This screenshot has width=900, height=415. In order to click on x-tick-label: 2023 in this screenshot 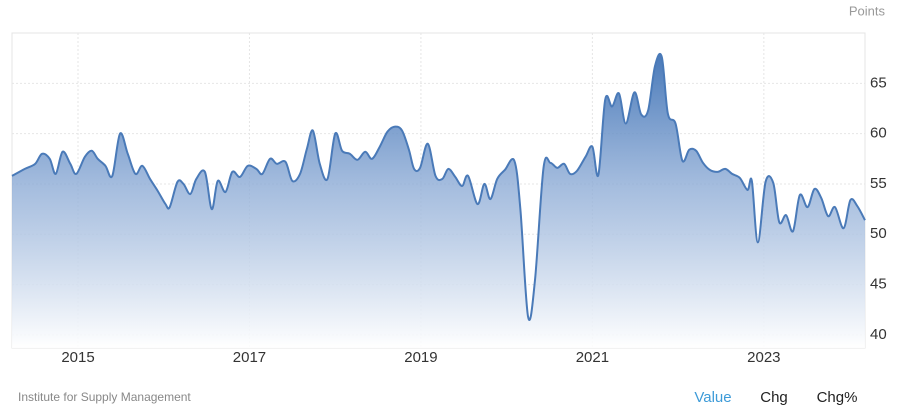, I will do `click(763, 357)`.